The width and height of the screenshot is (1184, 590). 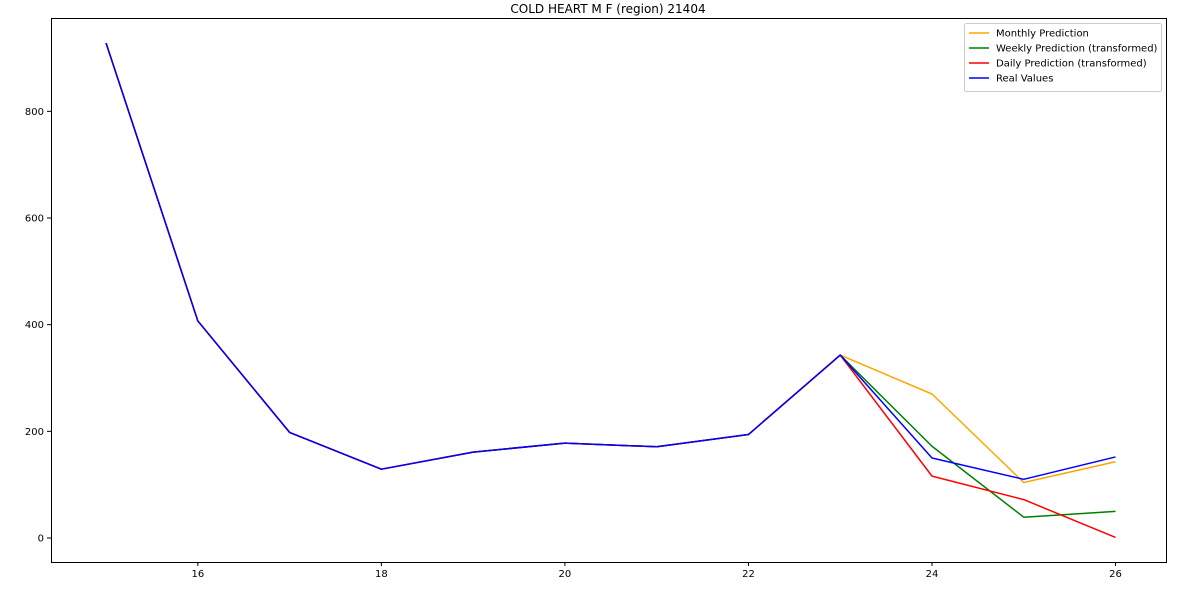 I want to click on legend-label-1: Weekly Prediction (transformed), so click(x=1077, y=49).